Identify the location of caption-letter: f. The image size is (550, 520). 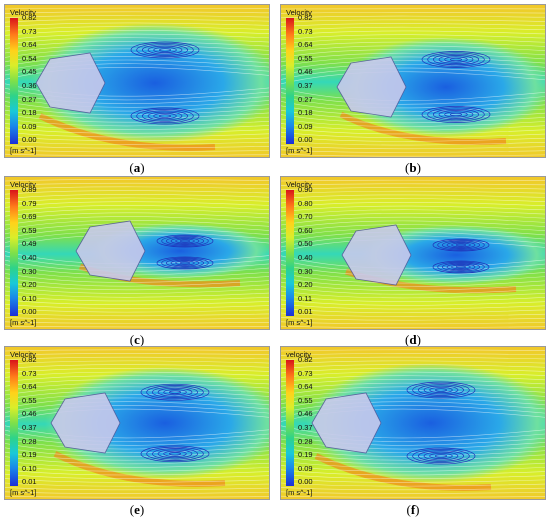
(413, 509).